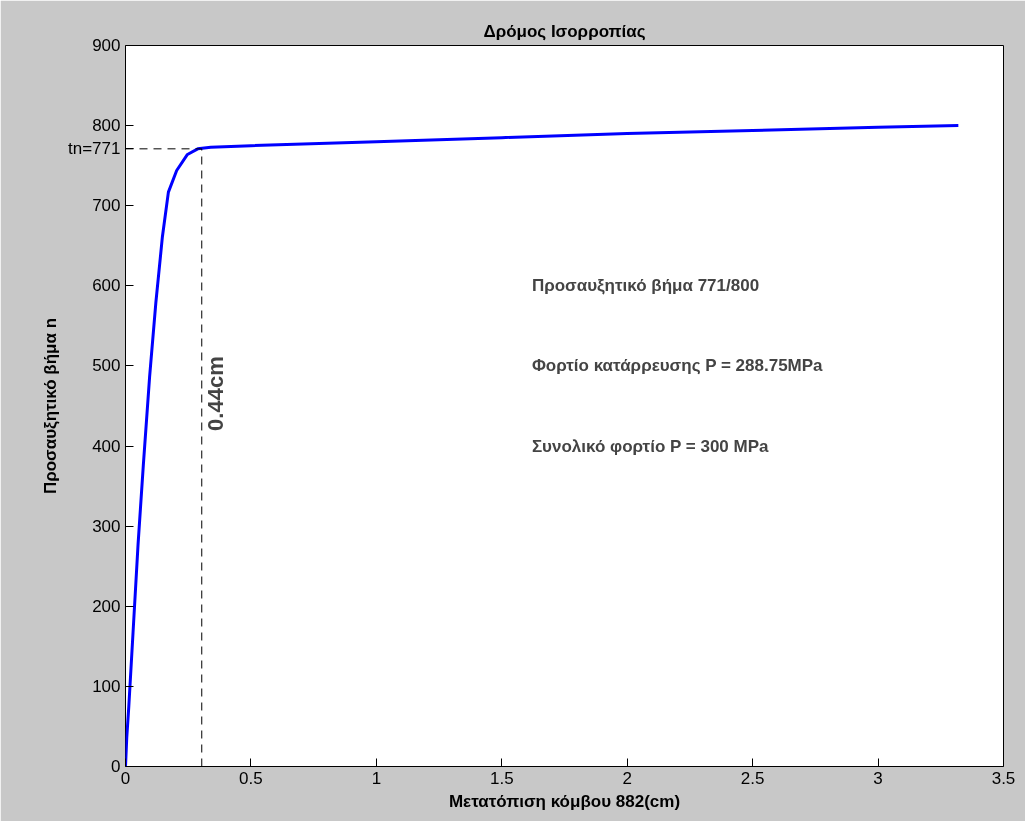 The image size is (1025, 821). Describe the element at coordinates (216, 393) in the screenshot. I see `ref-line-label: 0.44cm` at that location.